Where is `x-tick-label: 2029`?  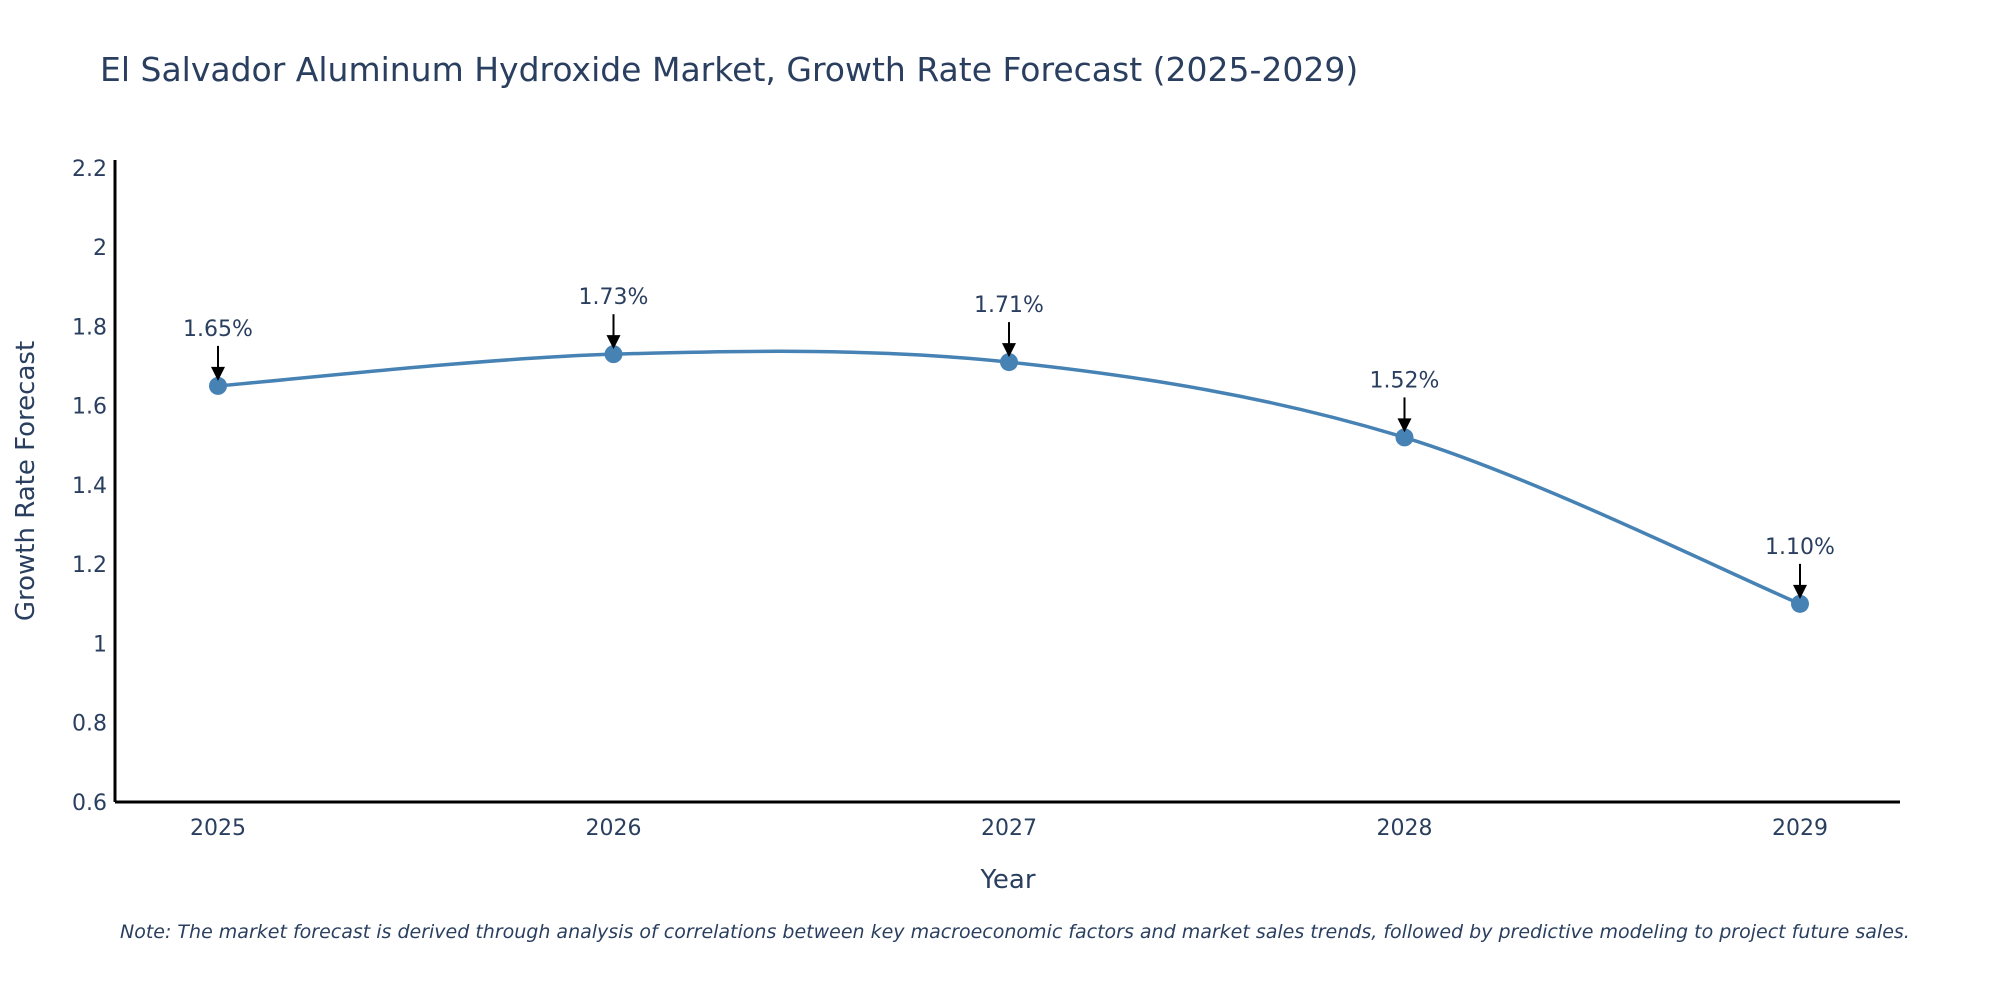
x-tick-label: 2029 is located at coordinates (1800, 828).